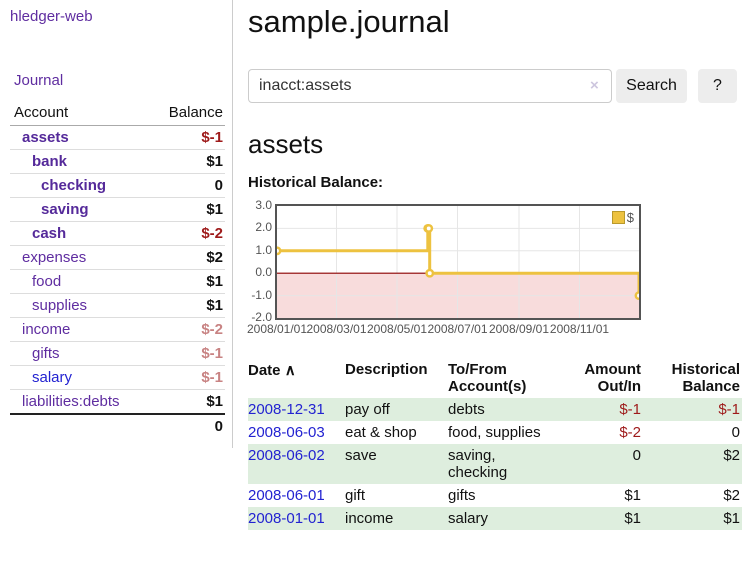  I want to click on page-title: sample.journal, so click(349, 21).